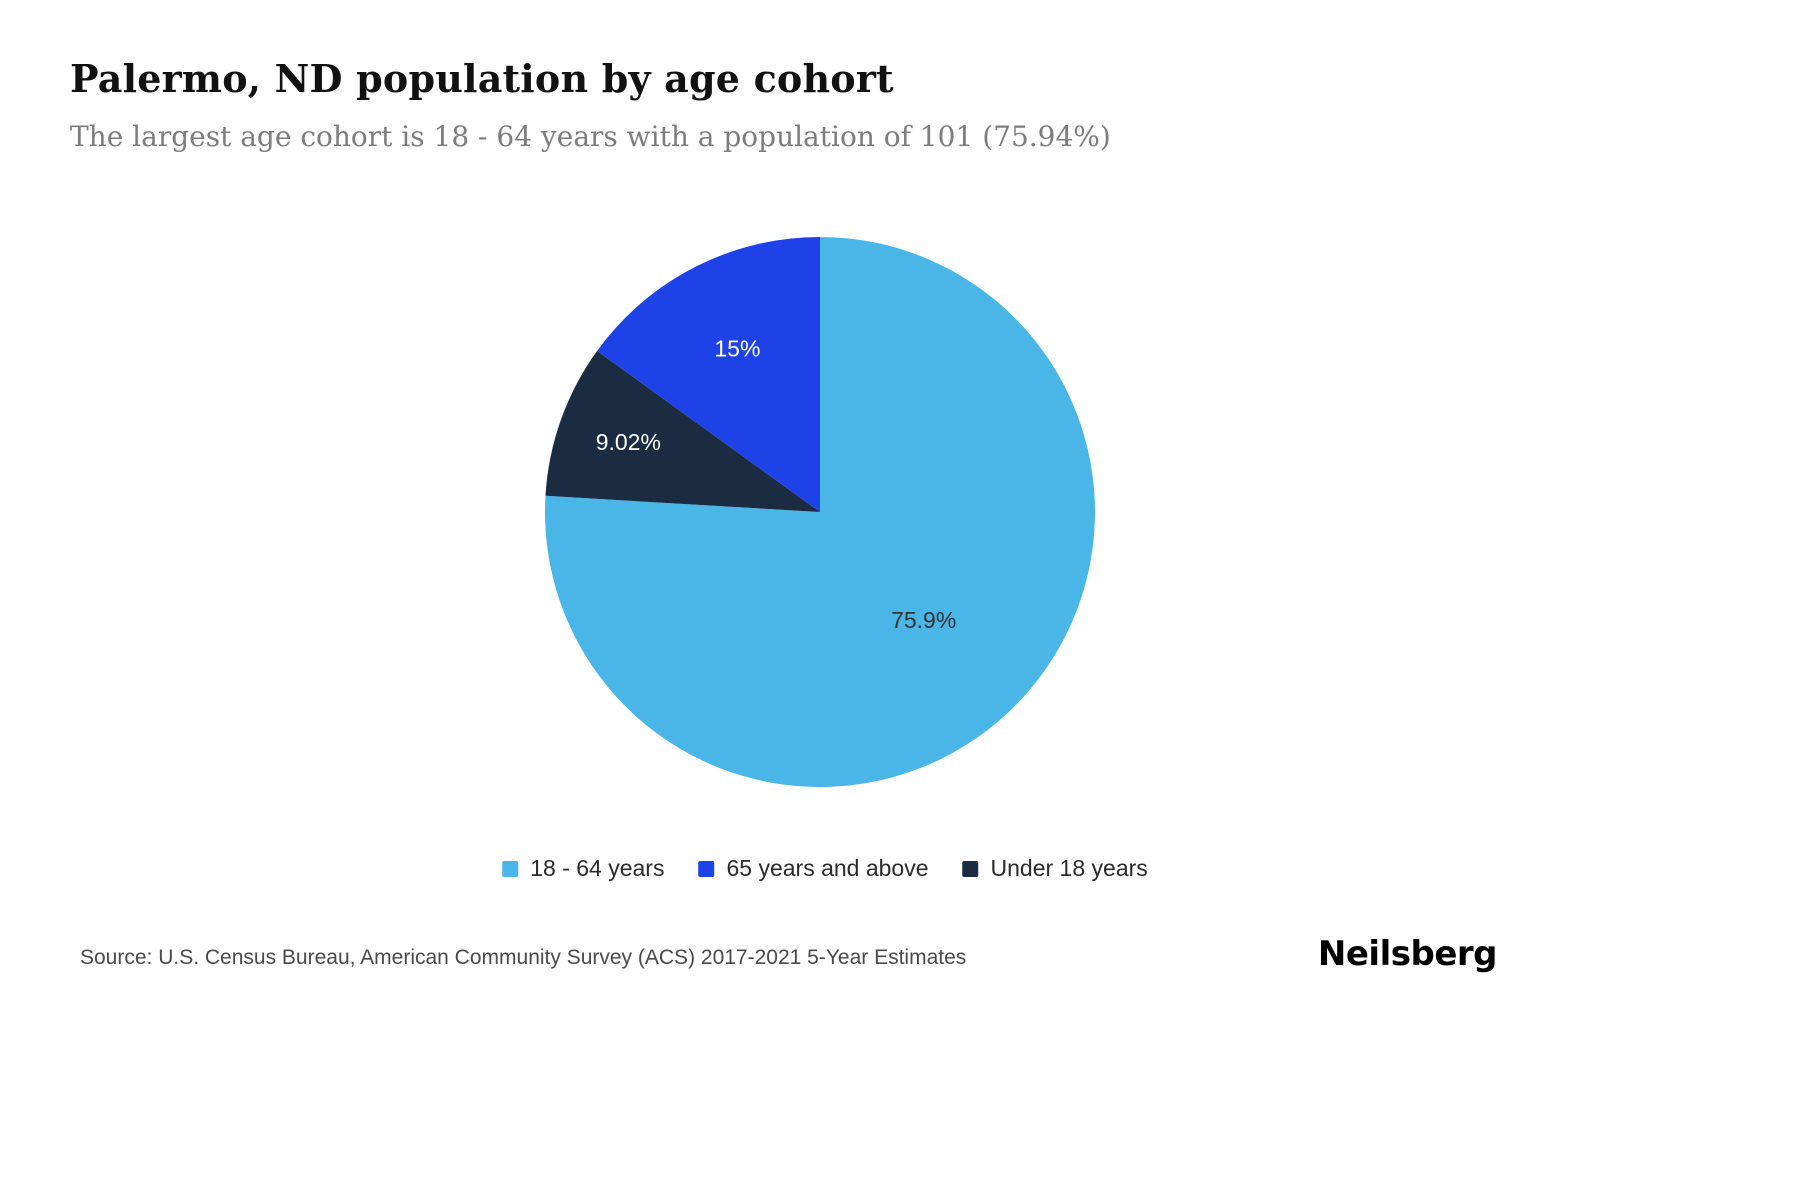 The width and height of the screenshot is (1800, 1200). What do you see at coordinates (597, 868) in the screenshot?
I see `legend-label: 18 - 64 years` at bounding box center [597, 868].